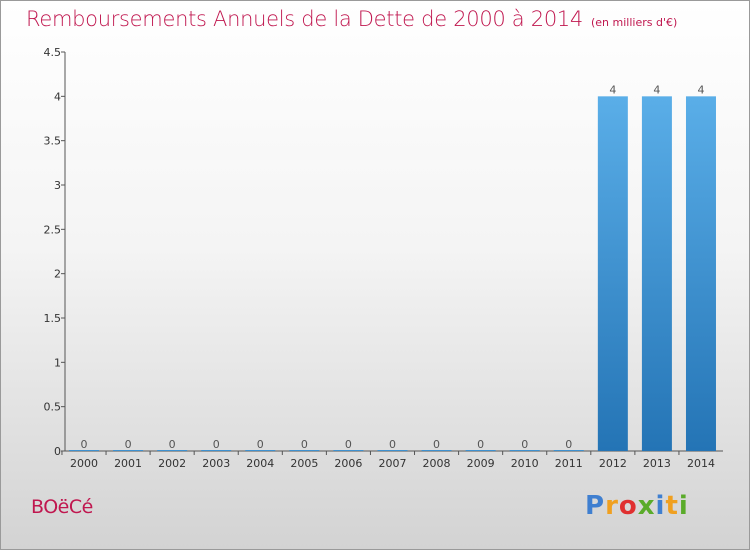 The height and width of the screenshot is (550, 750). I want to click on y-tick-label: 2, so click(57, 274).